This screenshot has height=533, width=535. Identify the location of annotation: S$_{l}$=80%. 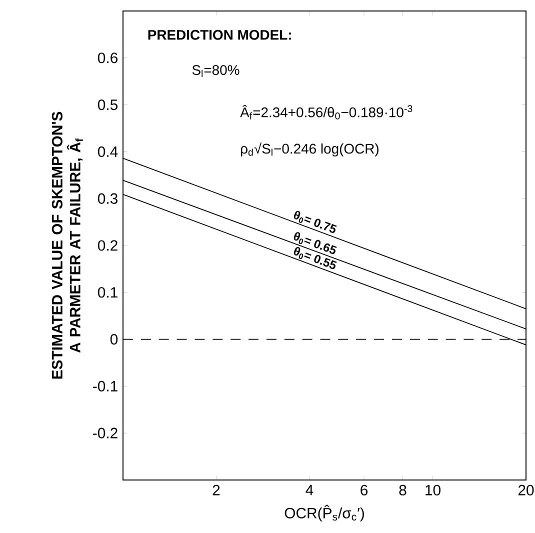
(216, 71).